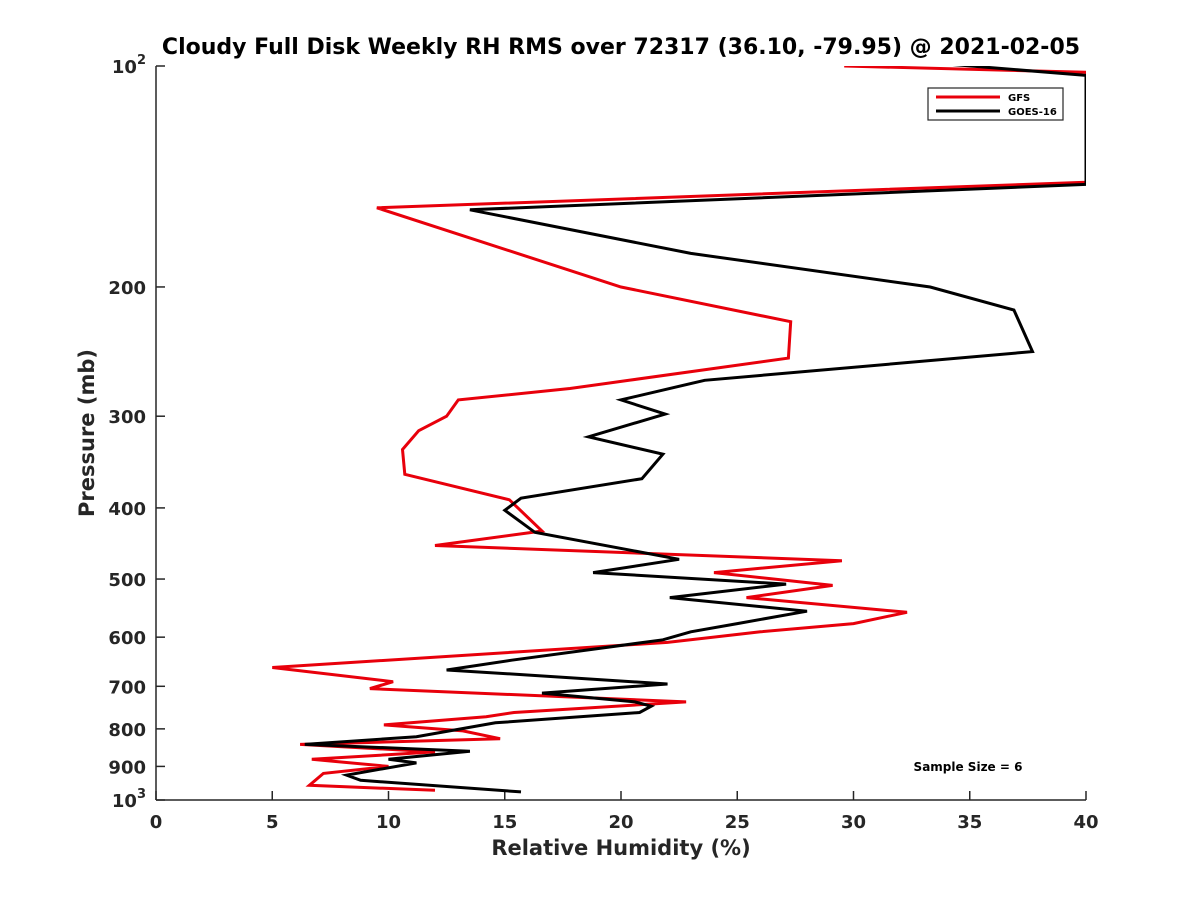 The width and height of the screenshot is (1200, 904). I want to click on y-tick-label: 10³, so click(129, 799).